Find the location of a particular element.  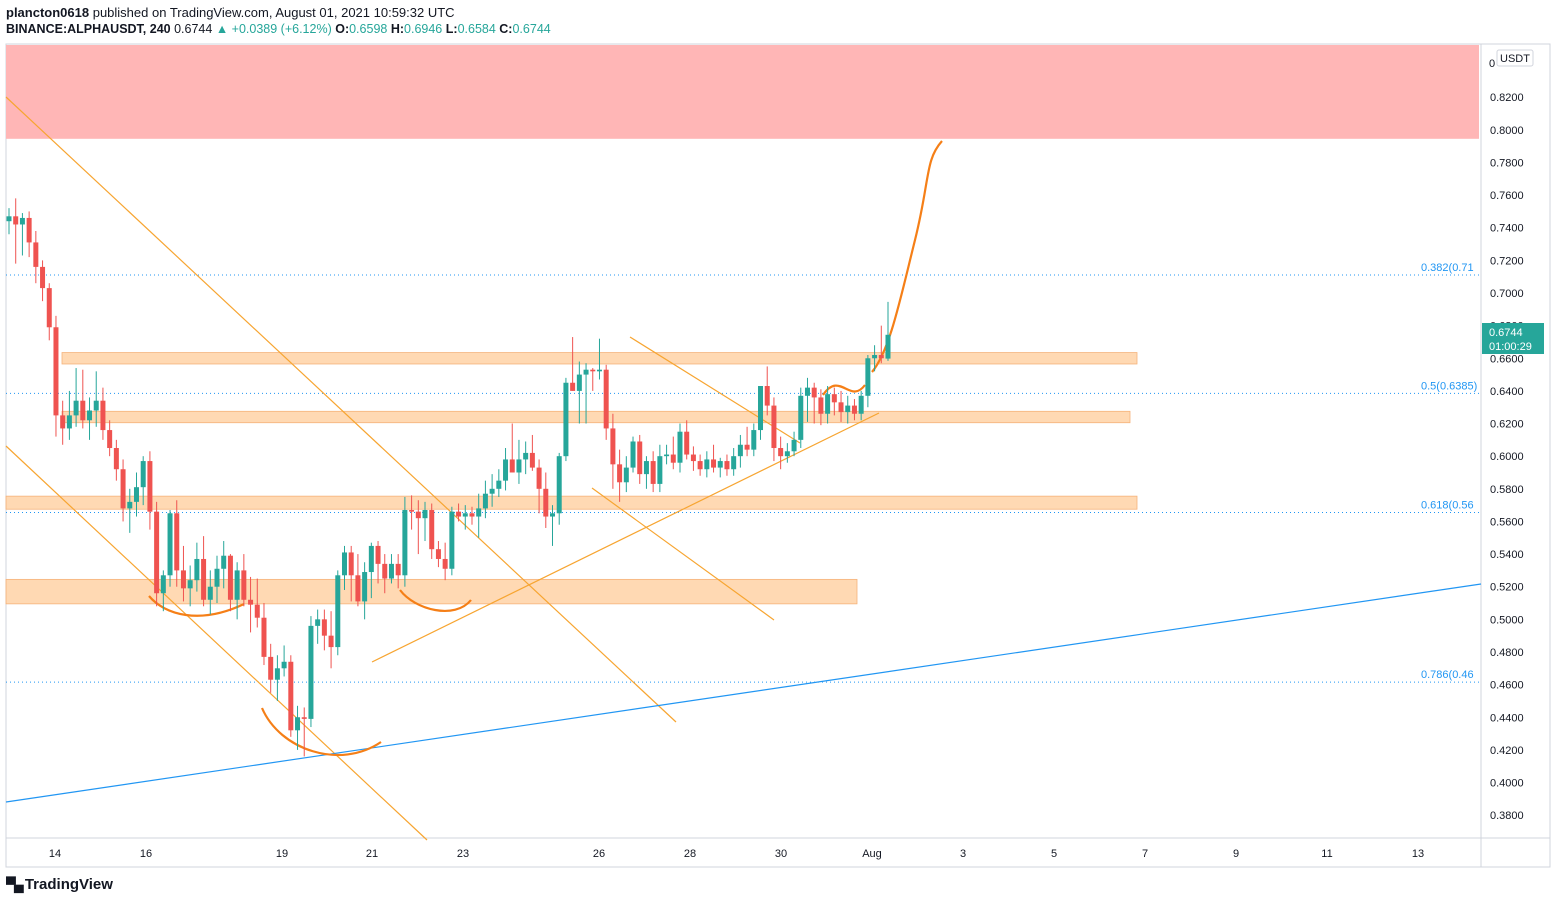

tradingview-logo: ▀▄ TradingView is located at coordinates (59, 884).